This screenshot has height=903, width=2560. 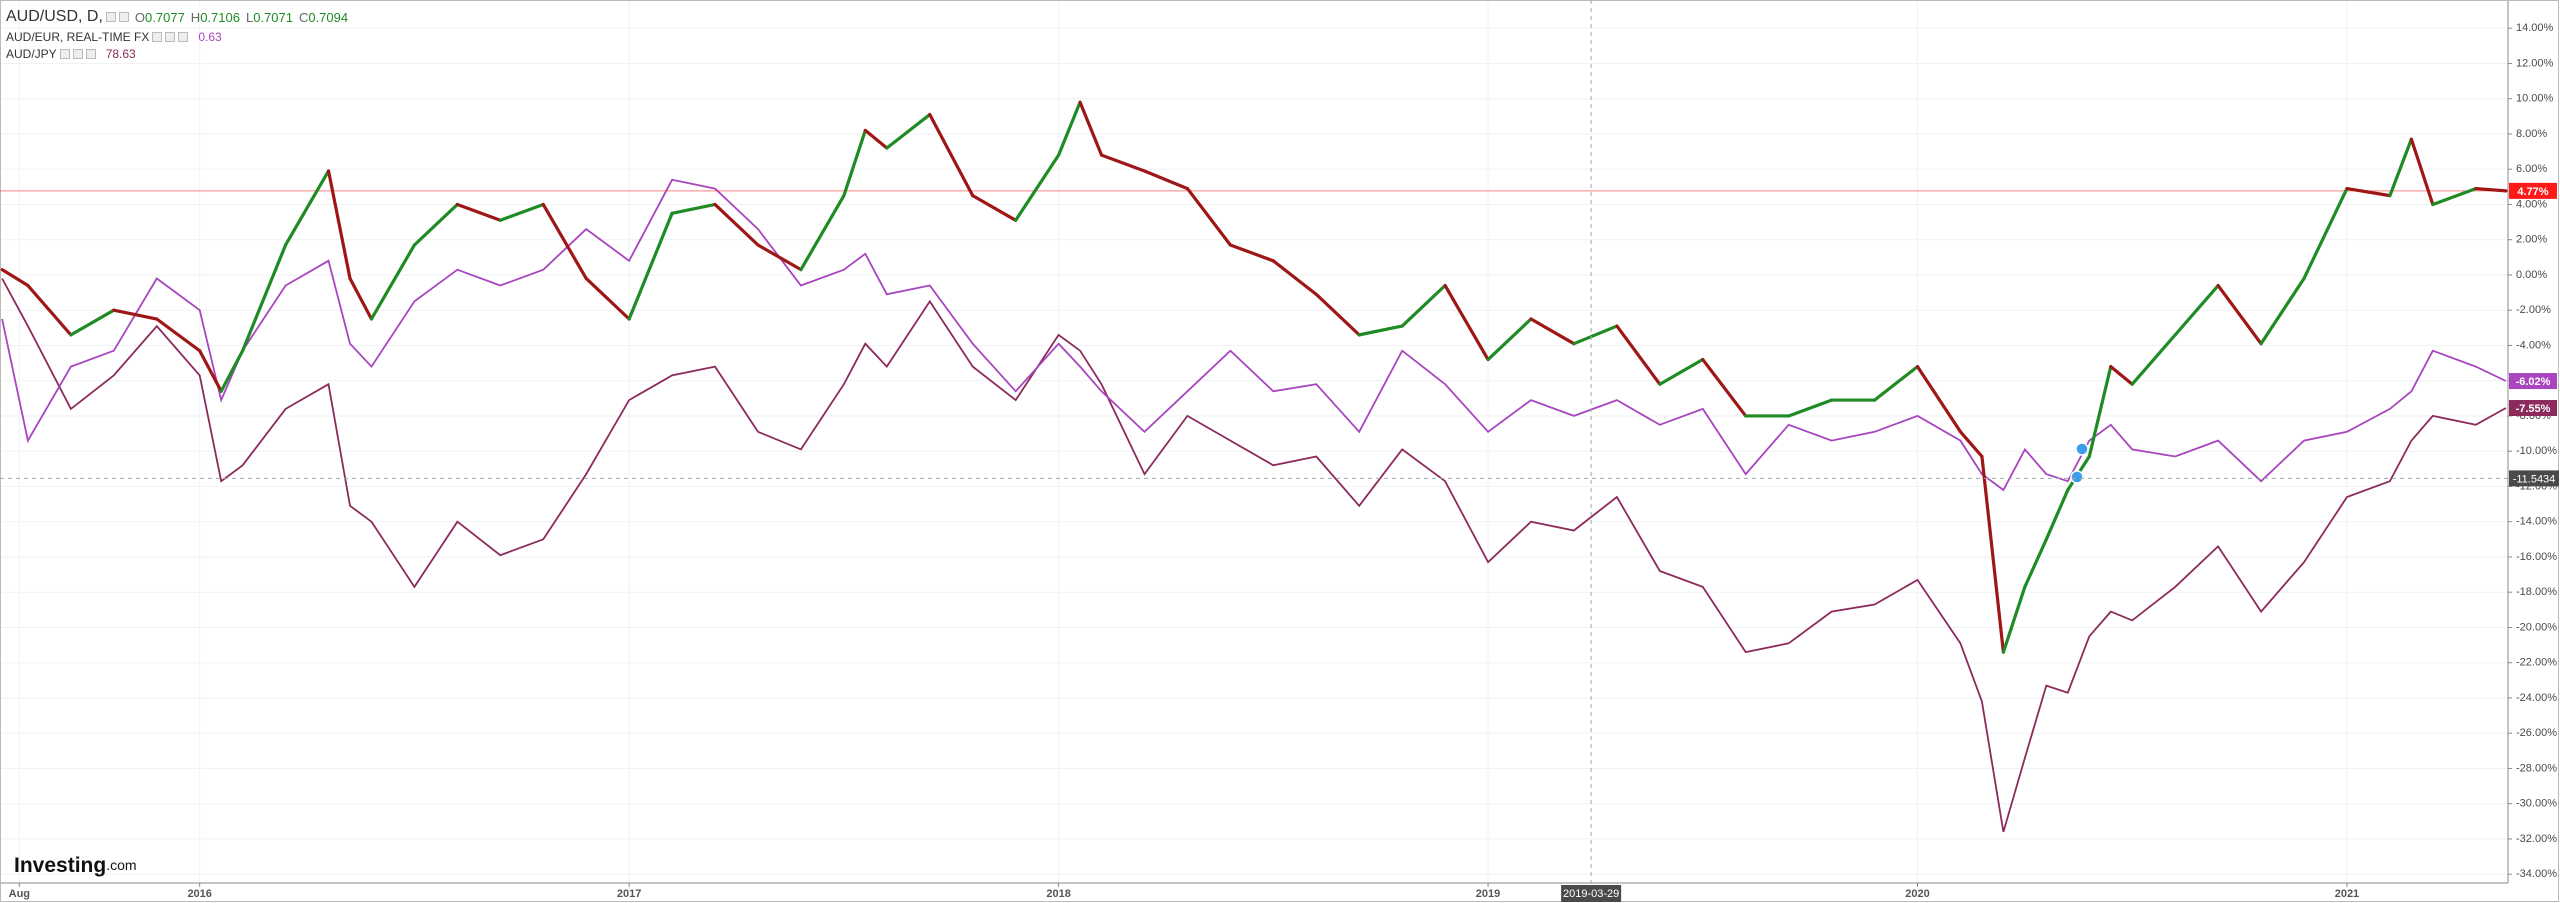 I want to click on last-value-label: -7.55%, so click(x=2533, y=409).